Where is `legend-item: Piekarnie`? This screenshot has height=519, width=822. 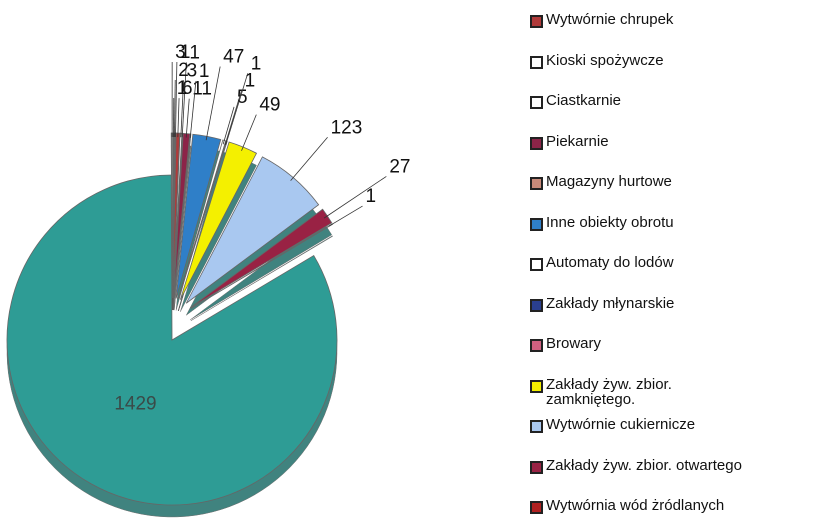 legend-item: Piekarnie is located at coordinates (675, 142).